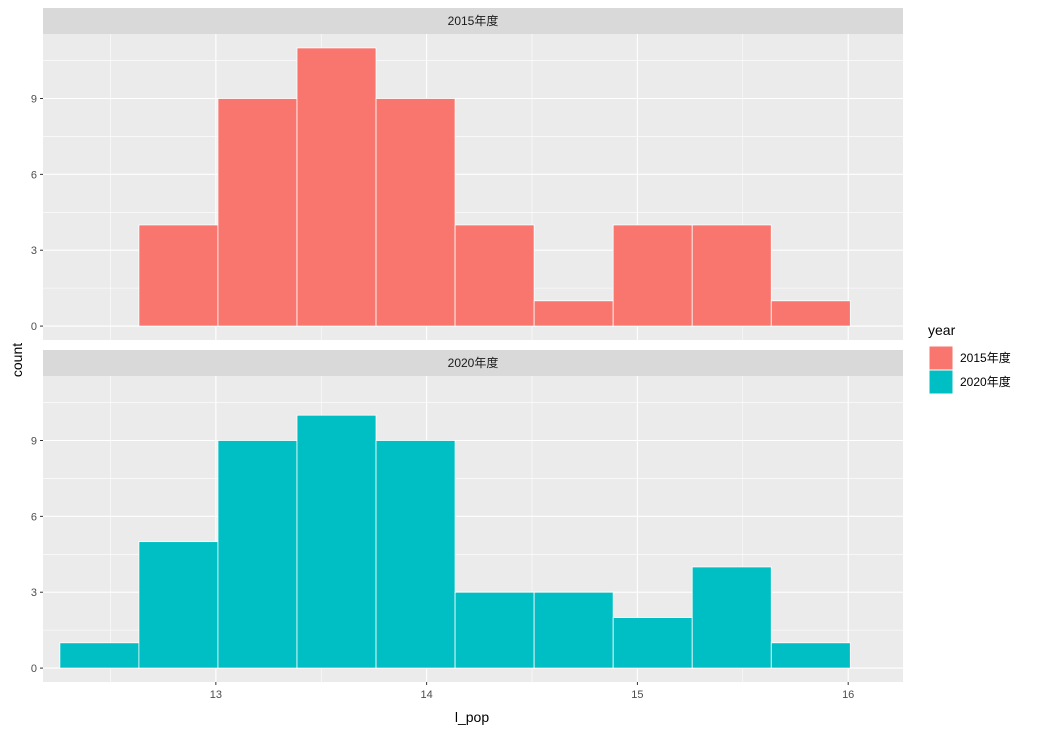 The image size is (1037, 733). I want to click on legend-title: year, so click(942, 330).